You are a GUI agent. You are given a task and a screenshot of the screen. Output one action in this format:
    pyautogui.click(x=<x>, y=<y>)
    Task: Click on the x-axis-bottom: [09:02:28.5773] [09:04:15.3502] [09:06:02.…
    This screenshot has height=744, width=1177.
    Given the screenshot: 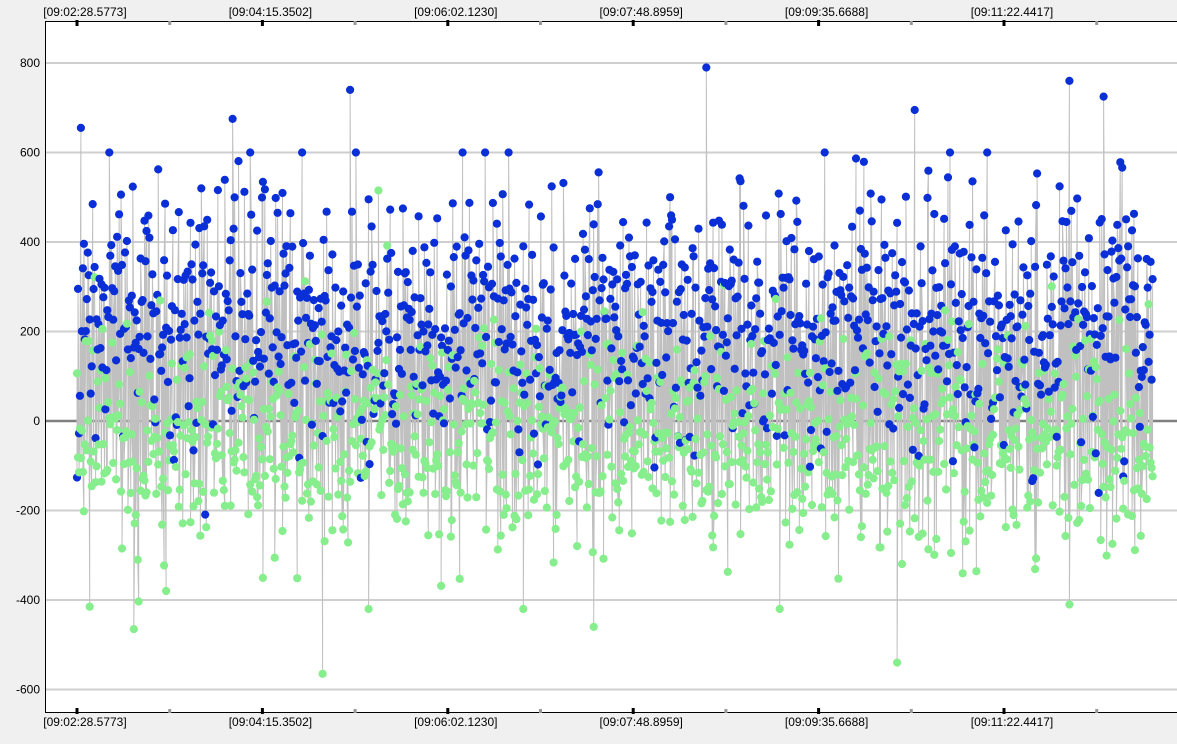 What is the action you would take?
    pyautogui.click(x=571, y=718)
    